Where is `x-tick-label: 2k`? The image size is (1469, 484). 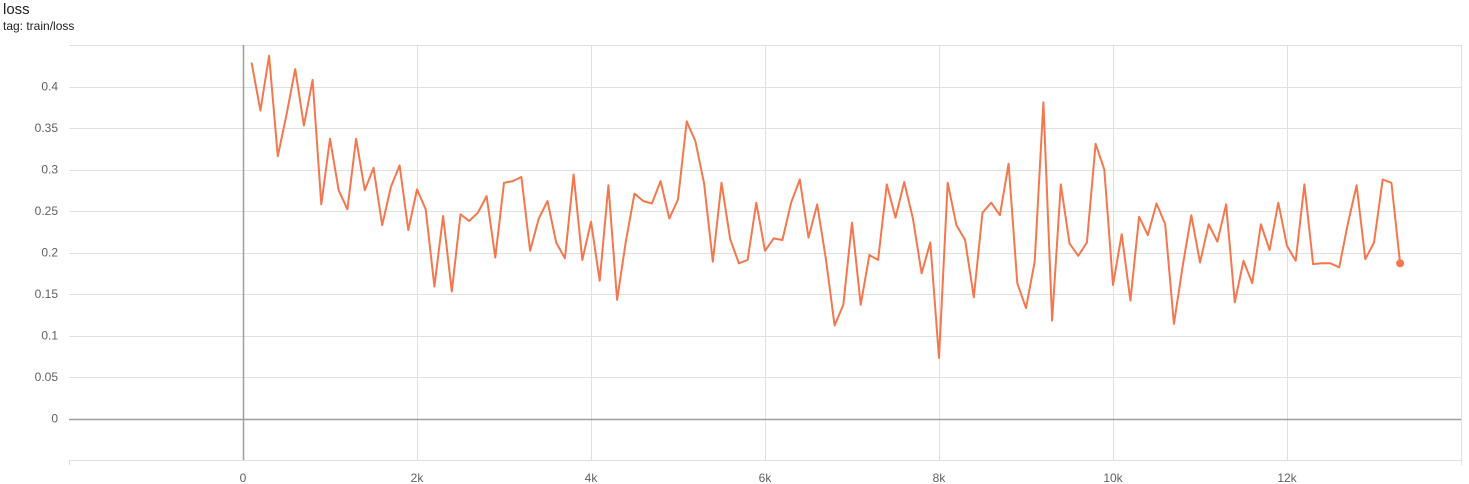
x-tick-label: 2k is located at coordinates (418, 477).